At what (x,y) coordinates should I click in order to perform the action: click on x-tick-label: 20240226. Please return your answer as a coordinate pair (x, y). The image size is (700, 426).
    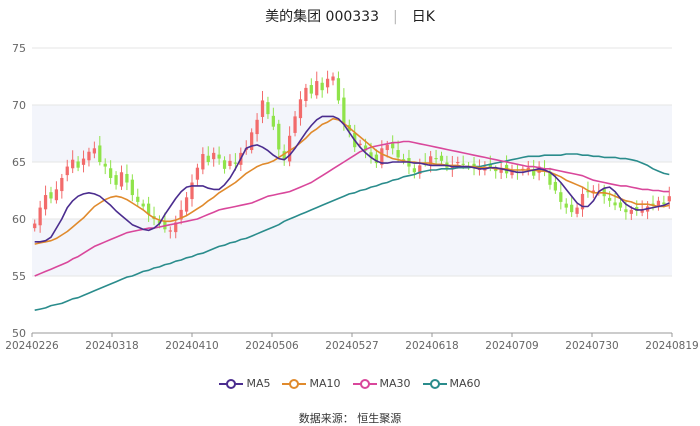
    Looking at the image, I should click on (32, 346).